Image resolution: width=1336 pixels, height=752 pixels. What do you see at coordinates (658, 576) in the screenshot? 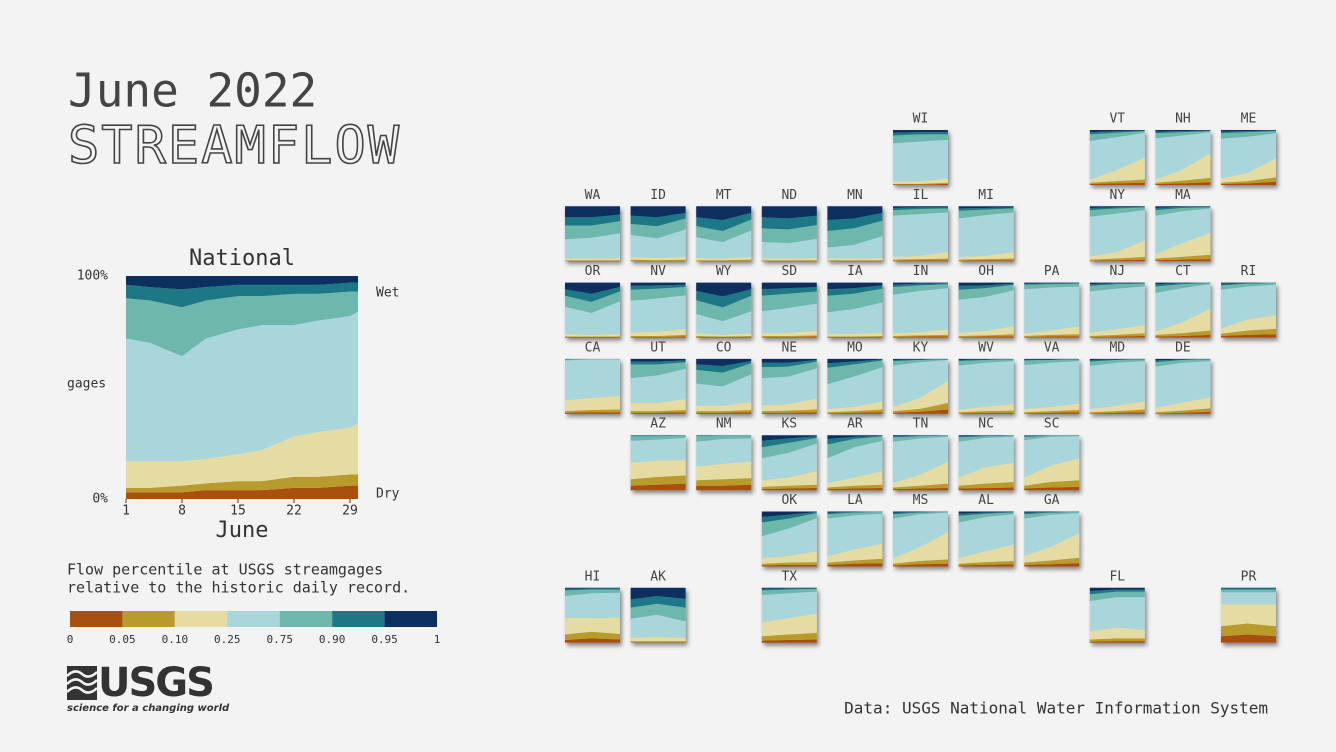
I see `tile-label: AK` at bounding box center [658, 576].